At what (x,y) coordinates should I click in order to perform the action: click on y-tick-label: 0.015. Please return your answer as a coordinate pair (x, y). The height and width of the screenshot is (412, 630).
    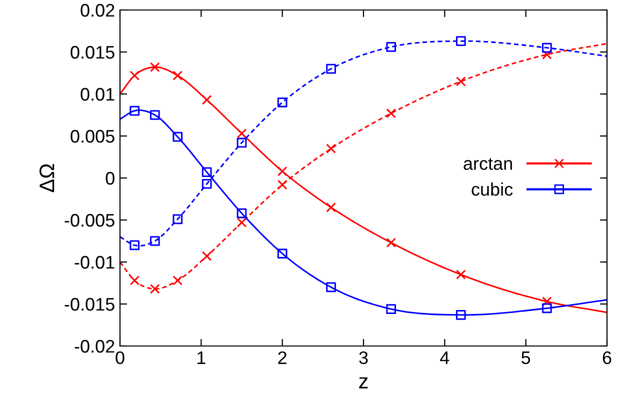
    Looking at the image, I should click on (92, 52).